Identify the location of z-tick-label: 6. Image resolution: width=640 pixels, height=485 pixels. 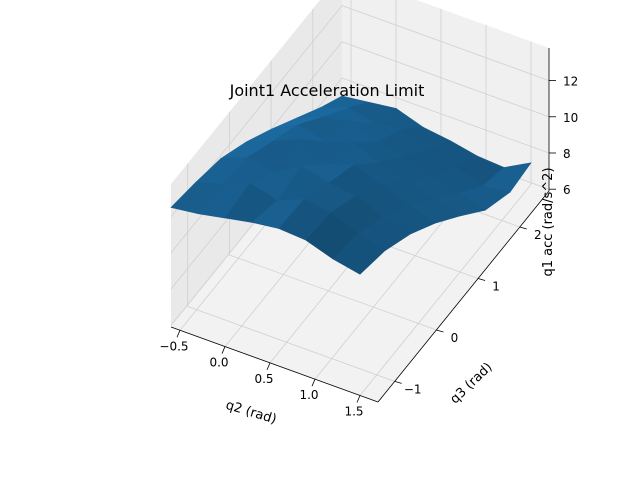
(567, 190).